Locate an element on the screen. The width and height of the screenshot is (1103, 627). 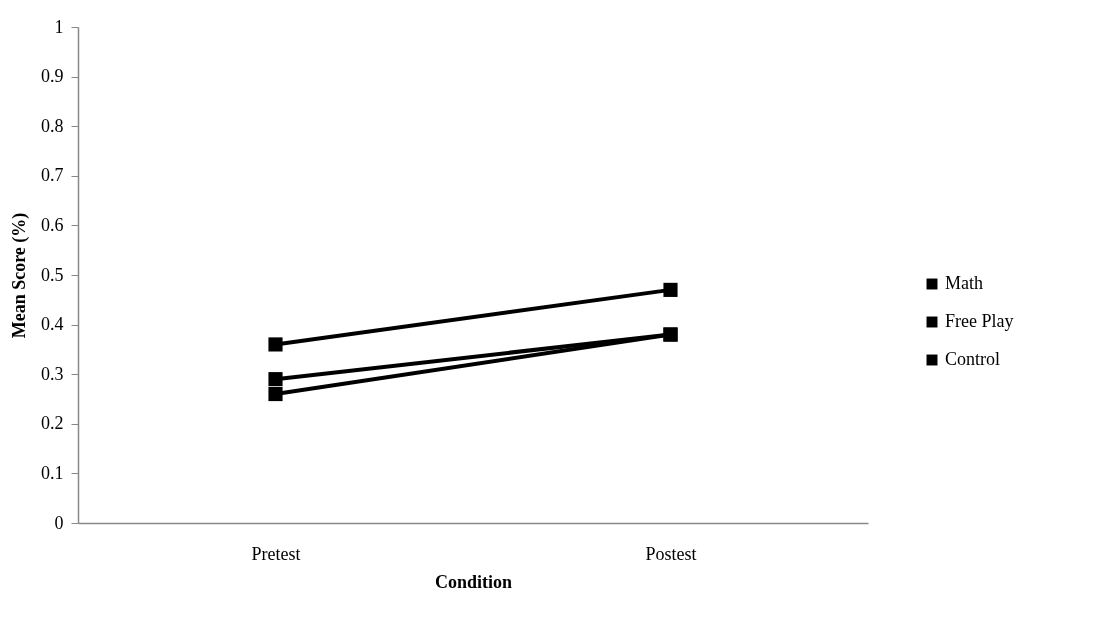
x-axis-title: Condition is located at coordinates (473, 581).